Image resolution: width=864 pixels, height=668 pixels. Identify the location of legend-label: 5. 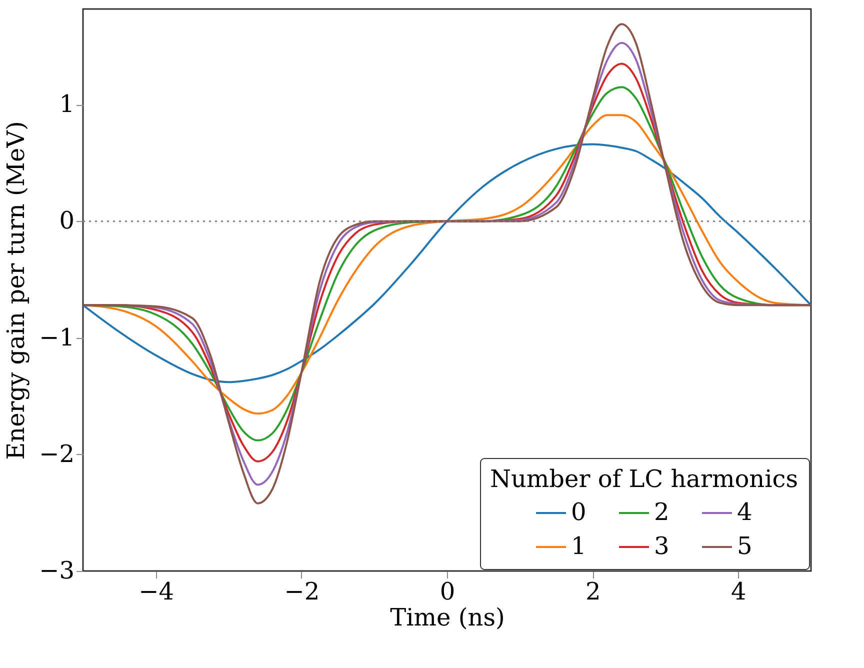
(744, 546).